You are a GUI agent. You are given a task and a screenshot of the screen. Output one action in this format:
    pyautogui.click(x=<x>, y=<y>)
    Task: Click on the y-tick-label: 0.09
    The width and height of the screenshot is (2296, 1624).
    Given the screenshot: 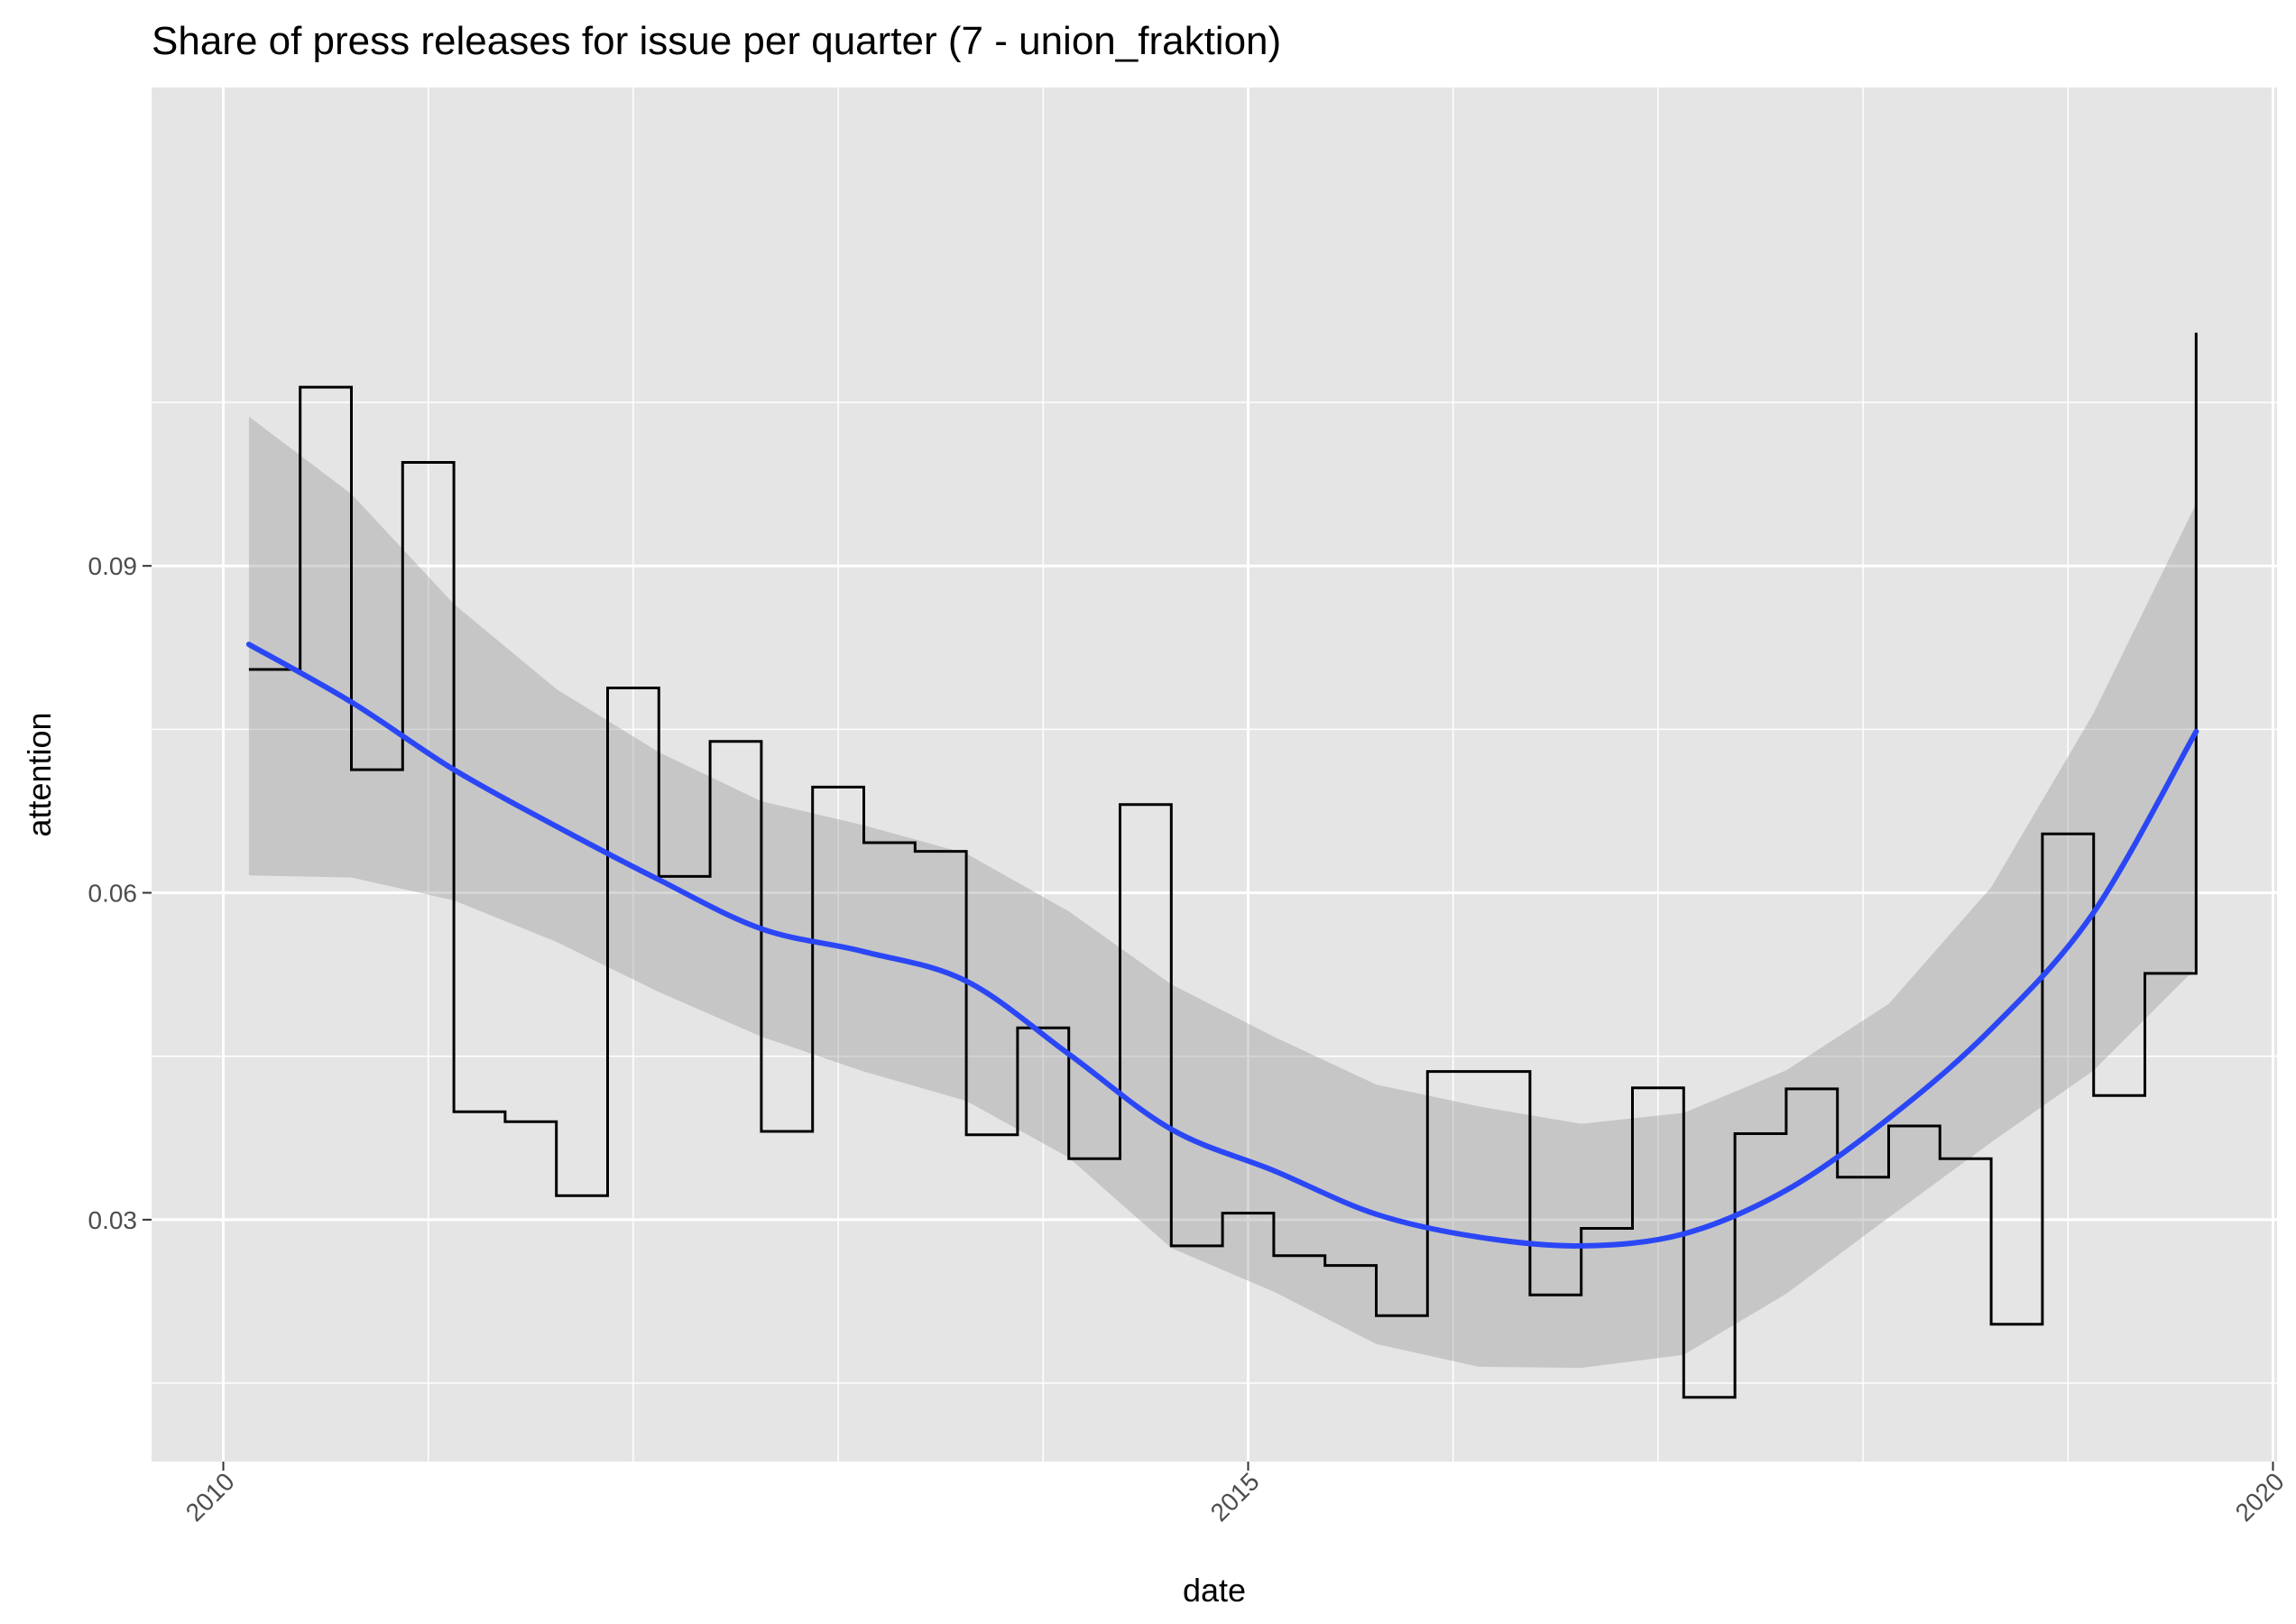 What is the action you would take?
    pyautogui.click(x=113, y=566)
    